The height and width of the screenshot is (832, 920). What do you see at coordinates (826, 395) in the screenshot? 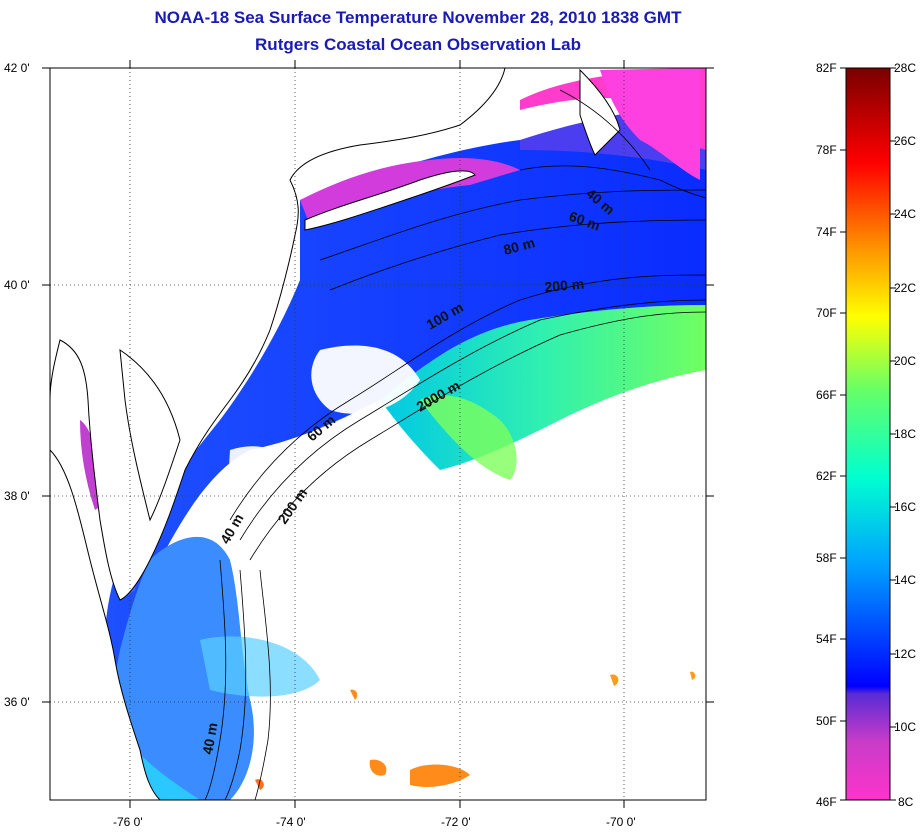
I see `colorbar-f-label: 66F` at bounding box center [826, 395].